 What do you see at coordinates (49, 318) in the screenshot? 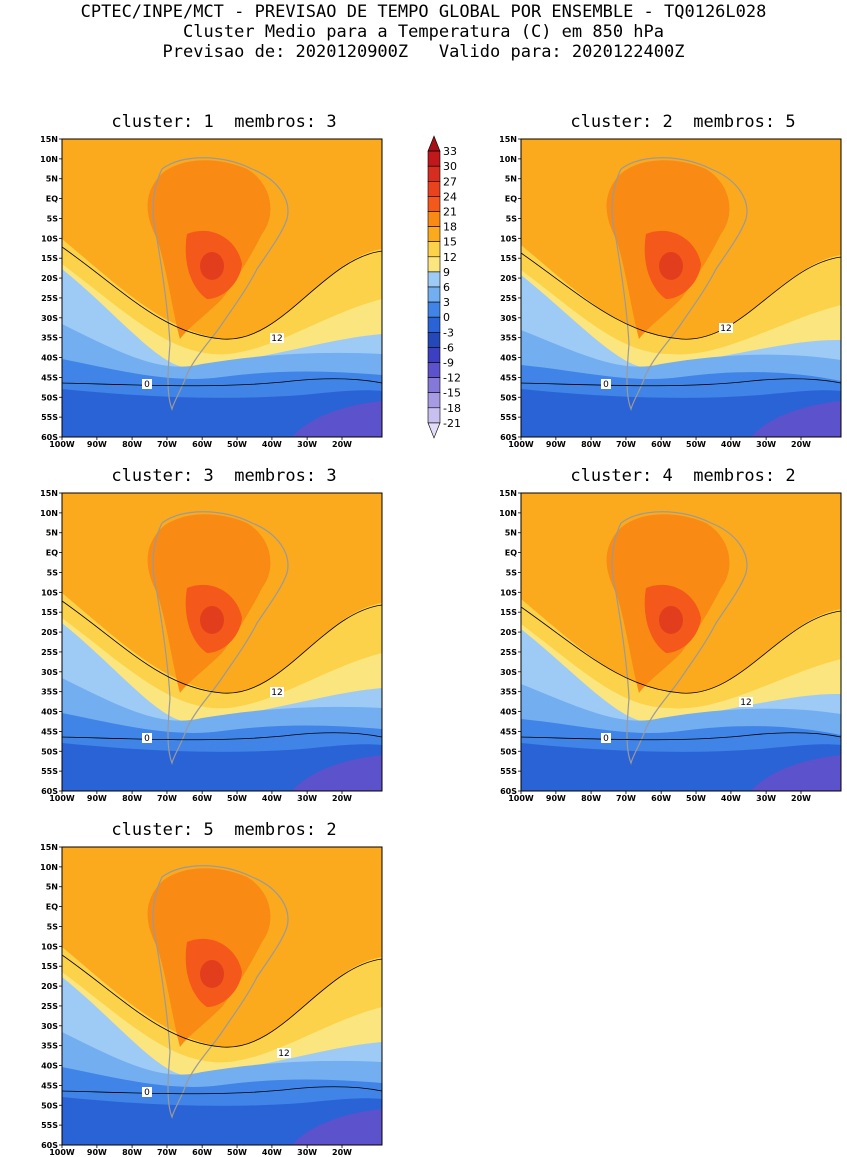
I see `lat-label: 30S` at bounding box center [49, 318].